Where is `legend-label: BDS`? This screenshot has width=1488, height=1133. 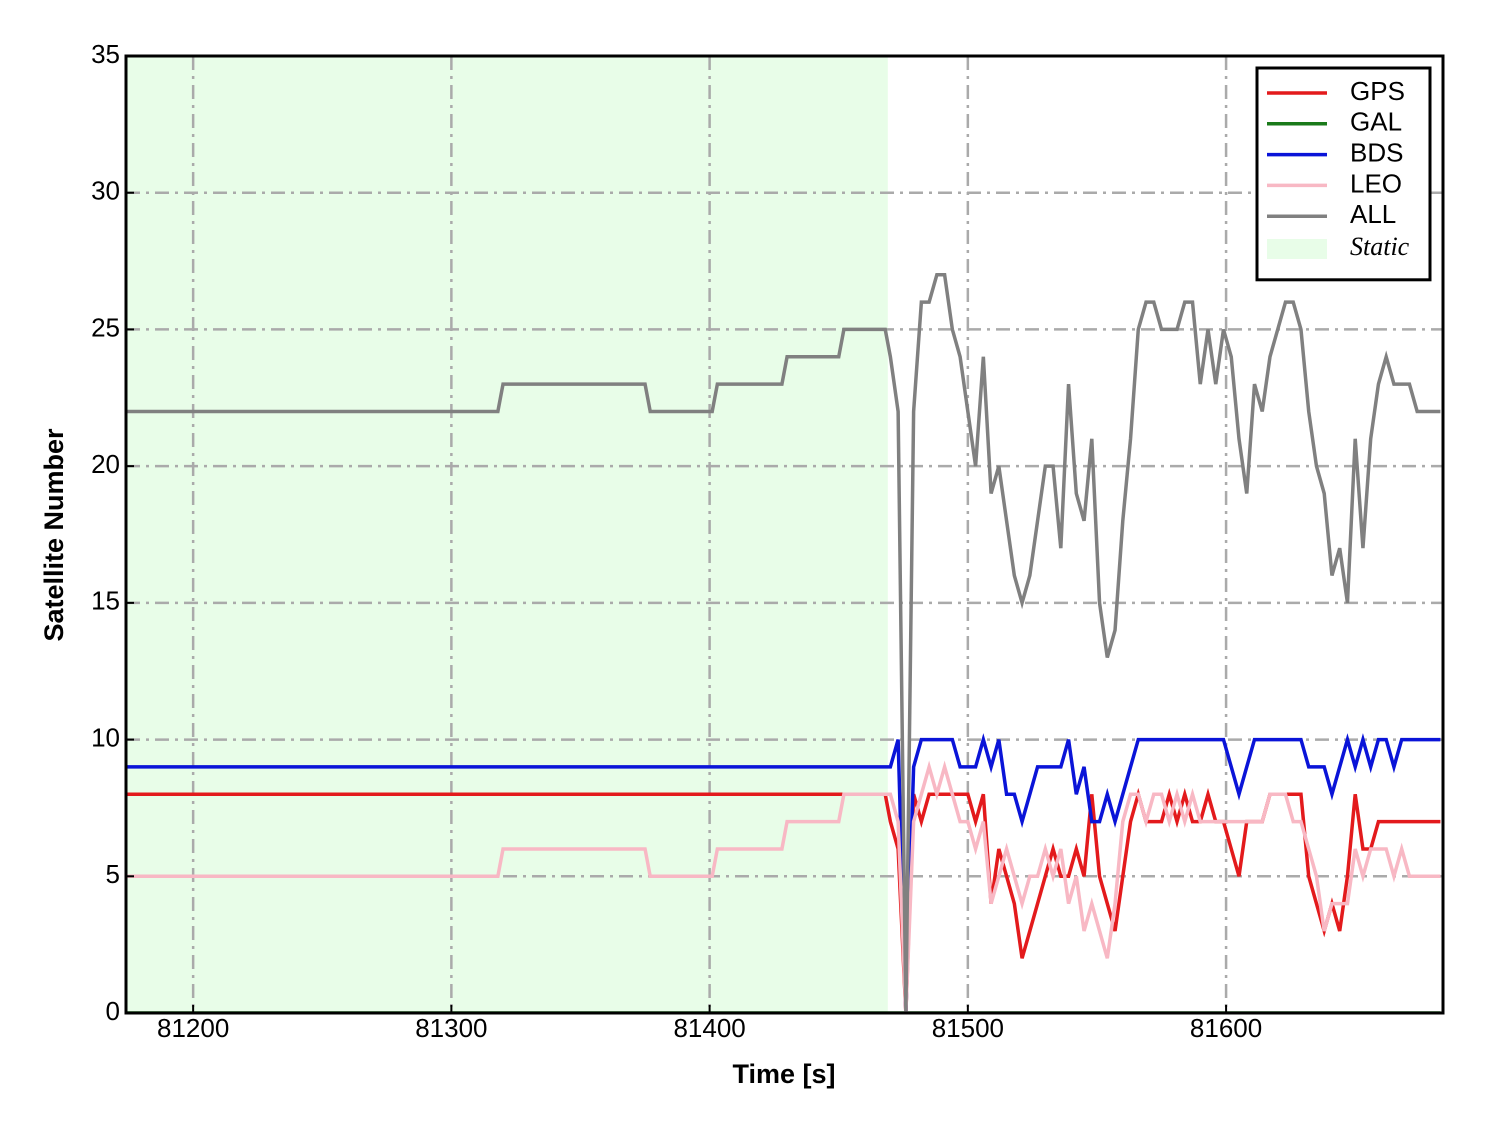
legend-label: BDS is located at coordinates (1376, 152).